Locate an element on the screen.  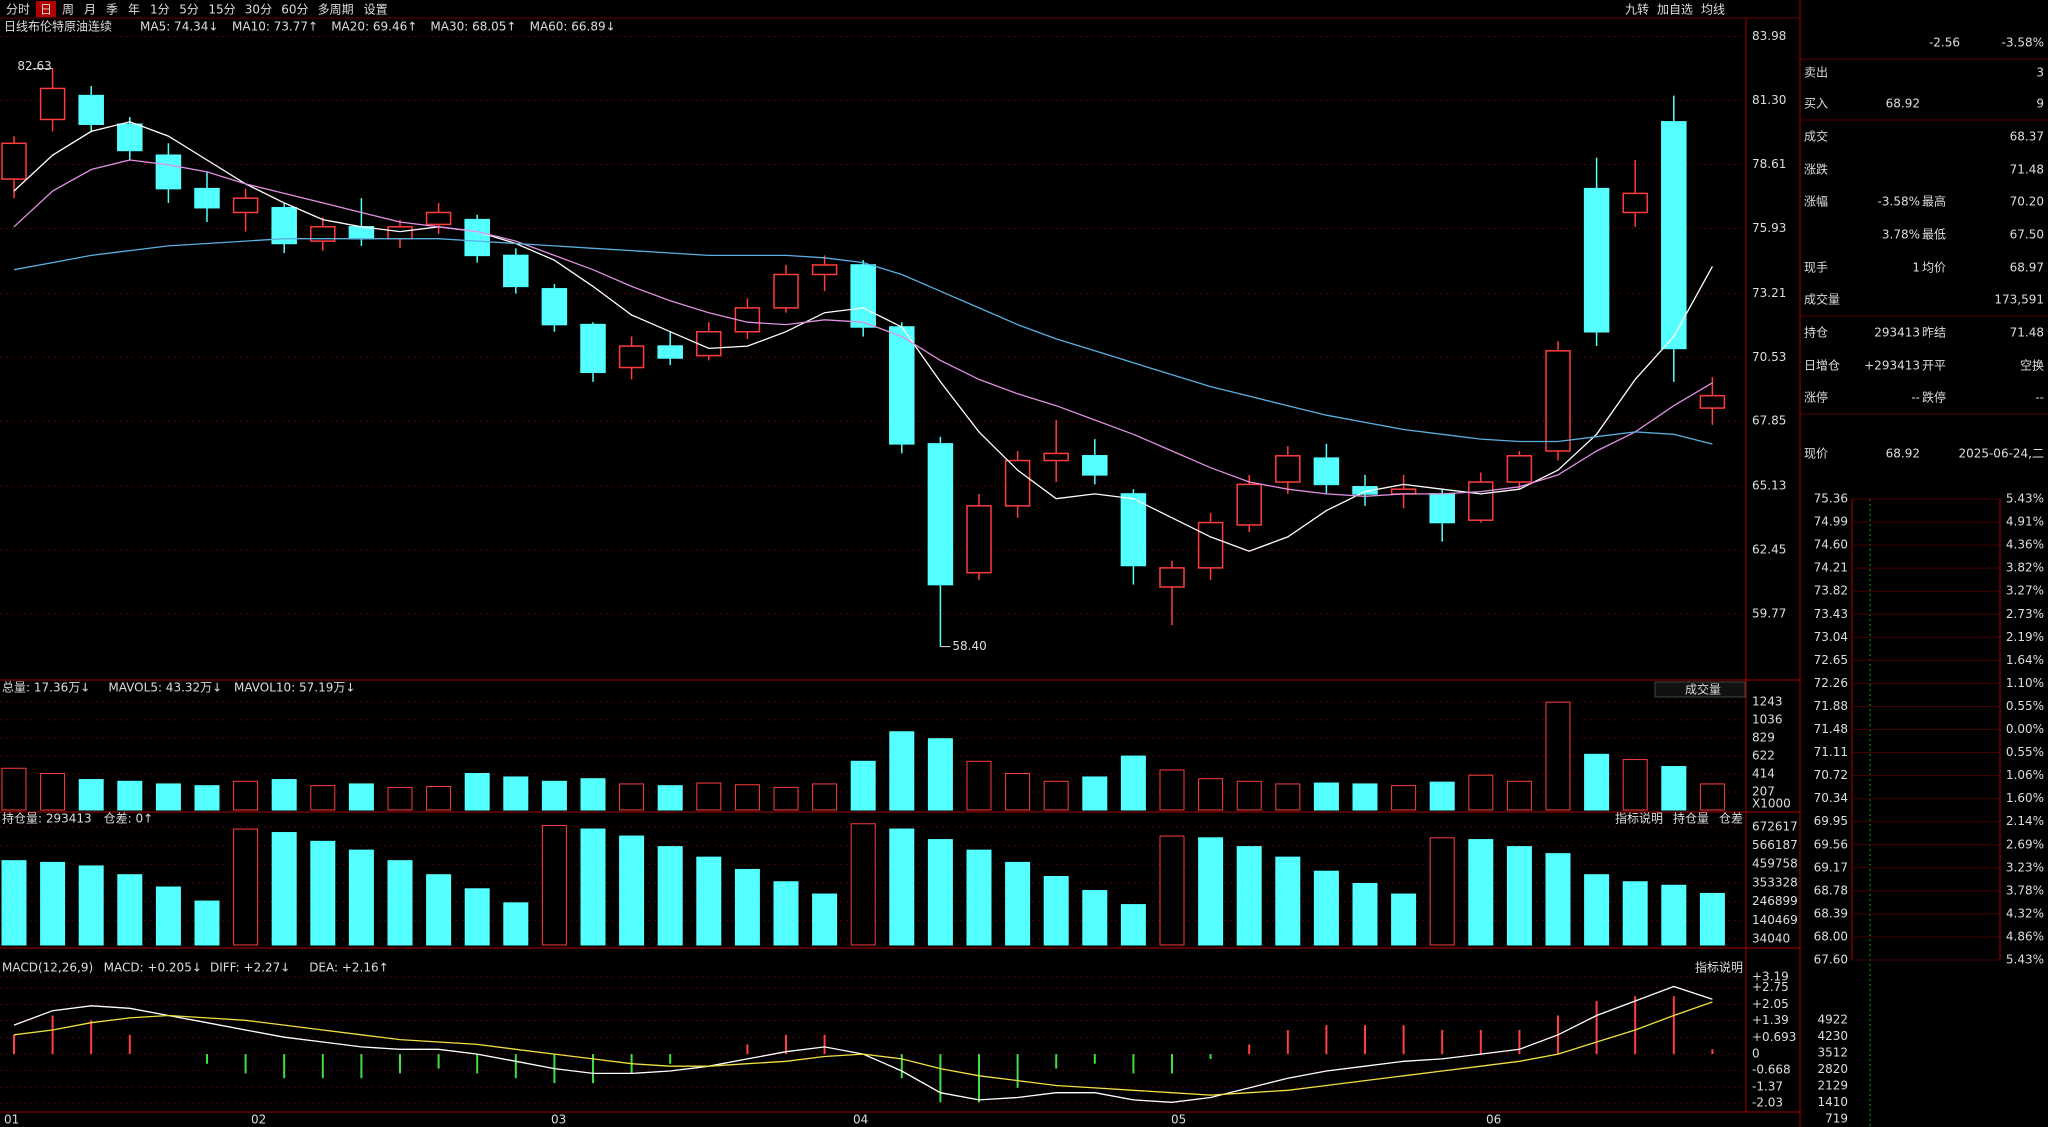
intraday-pct-tick: 3.23% is located at coordinates (2025, 867).